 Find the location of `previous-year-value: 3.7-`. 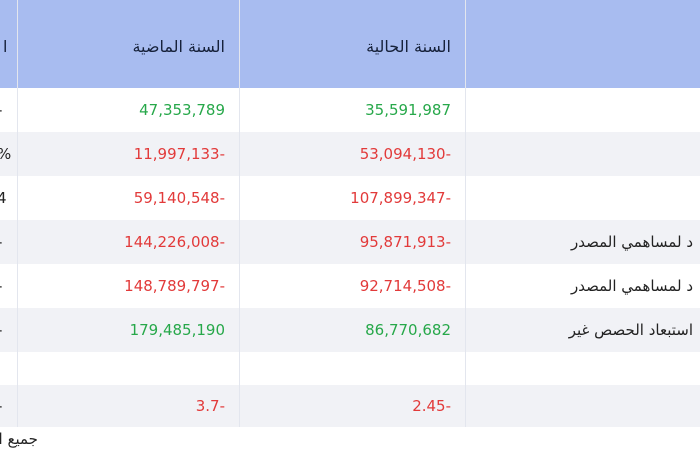

previous-year-value: 3.7- is located at coordinates (129, 406).